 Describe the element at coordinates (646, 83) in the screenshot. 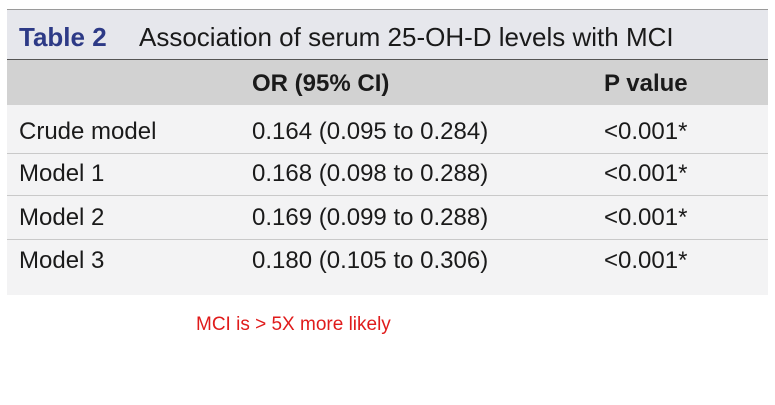

I see `header-cell-p-value: P value` at that location.